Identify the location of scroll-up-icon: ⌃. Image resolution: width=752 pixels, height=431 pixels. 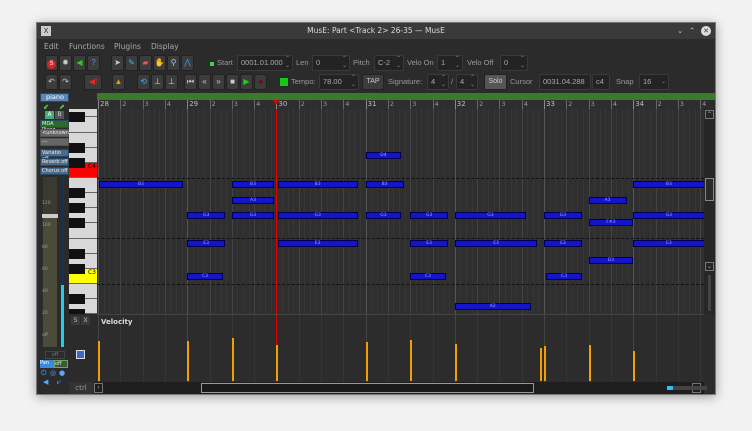
(709, 114).